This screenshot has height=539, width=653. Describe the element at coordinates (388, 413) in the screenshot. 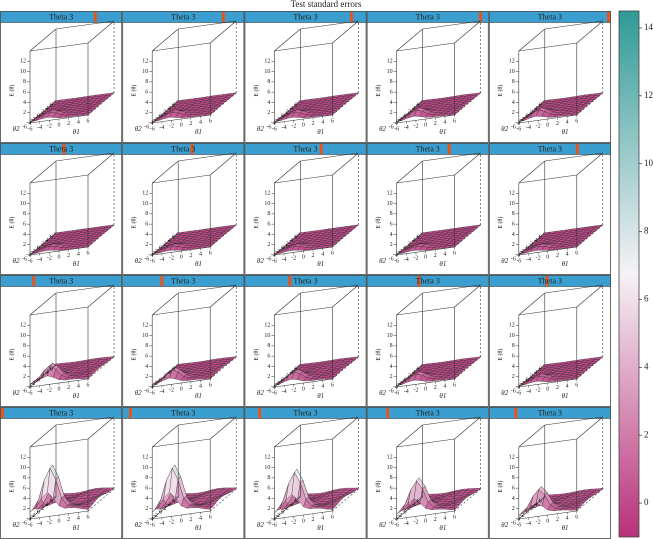

I see `strip-marker` at that location.